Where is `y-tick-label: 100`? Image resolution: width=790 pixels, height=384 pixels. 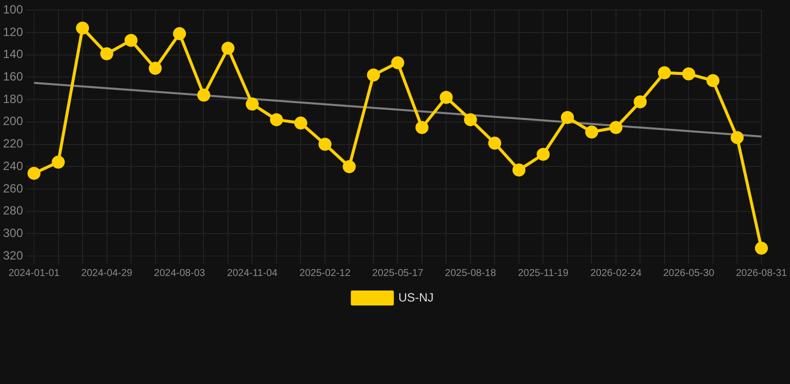
y-tick-label: 100 is located at coordinates (13, 9).